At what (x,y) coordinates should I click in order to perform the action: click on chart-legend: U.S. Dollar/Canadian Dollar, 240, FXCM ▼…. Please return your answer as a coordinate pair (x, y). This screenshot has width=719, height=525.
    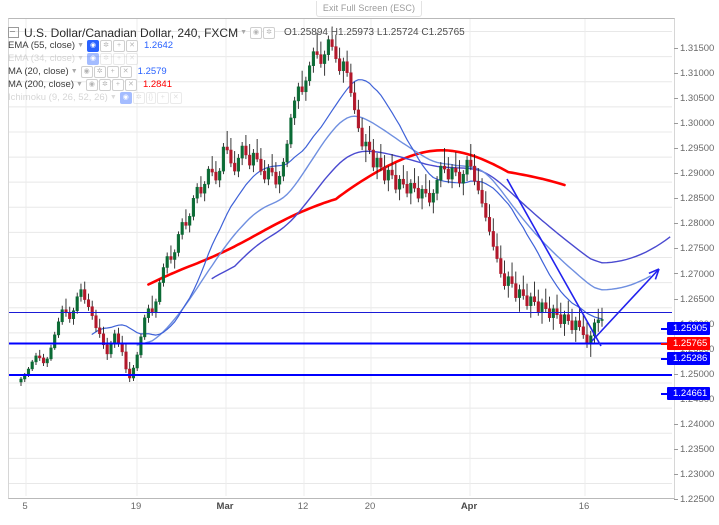
    Looking at the image, I should click on (236, 65).